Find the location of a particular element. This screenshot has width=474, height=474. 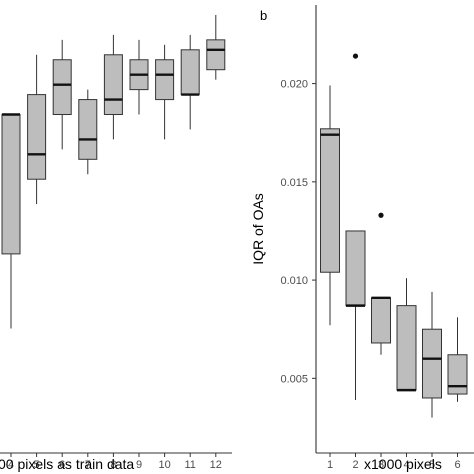

x-tick-label: 10 is located at coordinates (164, 465).